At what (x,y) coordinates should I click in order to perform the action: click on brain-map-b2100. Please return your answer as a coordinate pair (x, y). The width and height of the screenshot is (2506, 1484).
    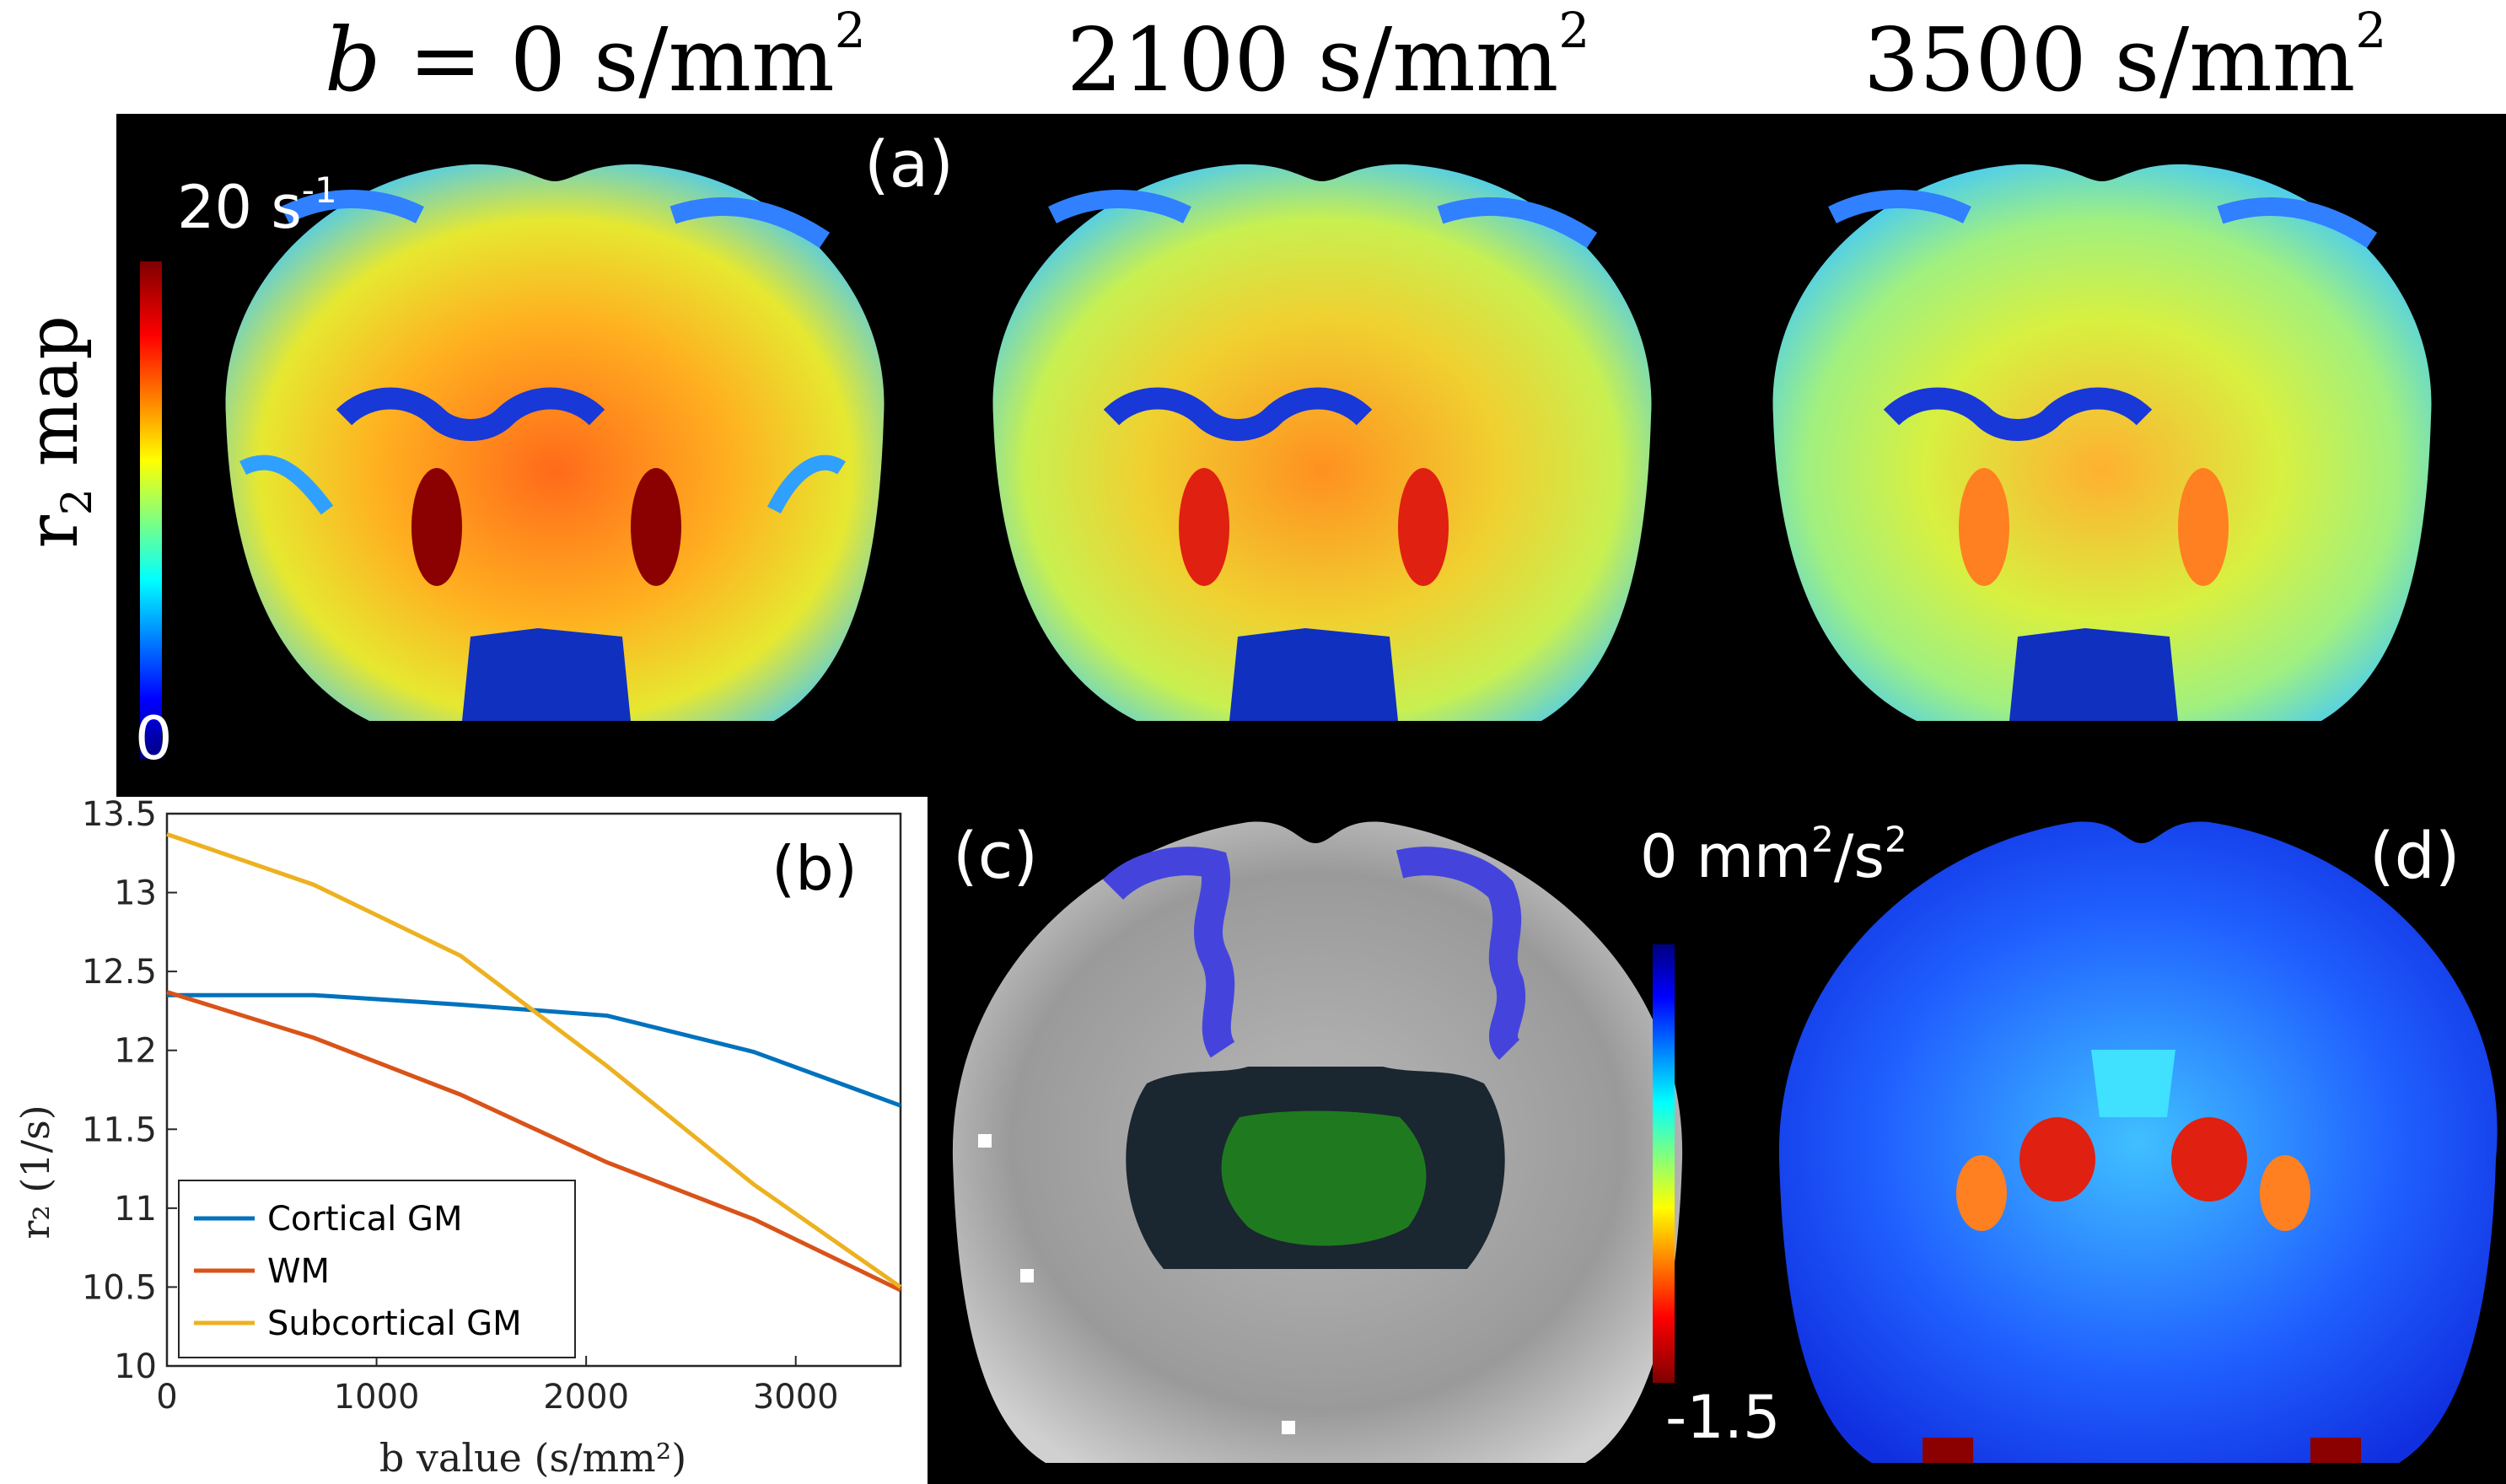
    Looking at the image, I should click on (1322, 443).